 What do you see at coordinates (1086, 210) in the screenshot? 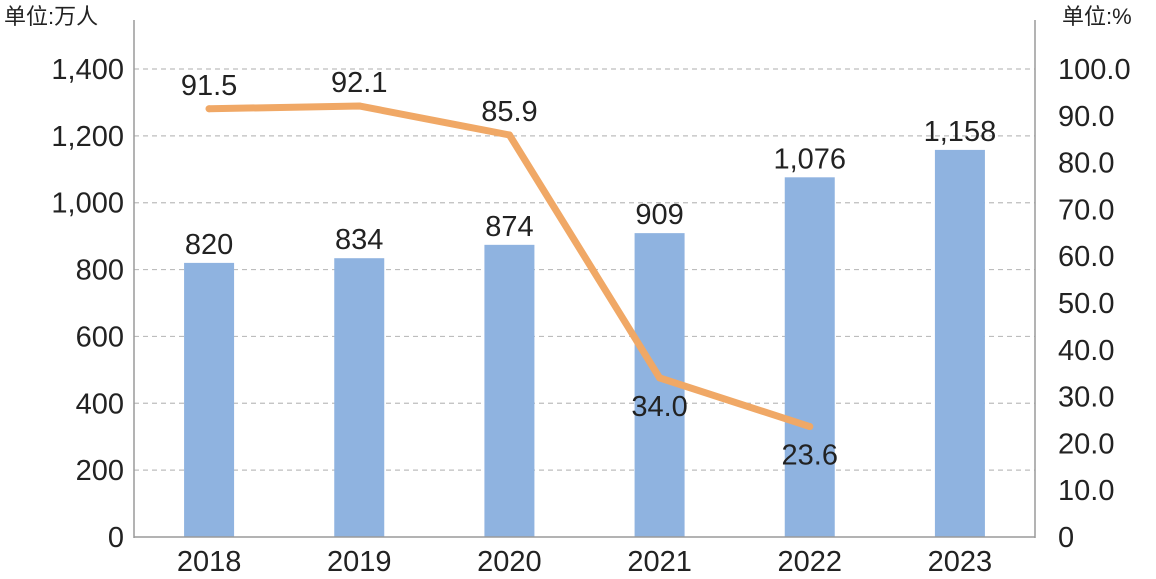
I see `right-tick-label: 70.0` at bounding box center [1086, 210].